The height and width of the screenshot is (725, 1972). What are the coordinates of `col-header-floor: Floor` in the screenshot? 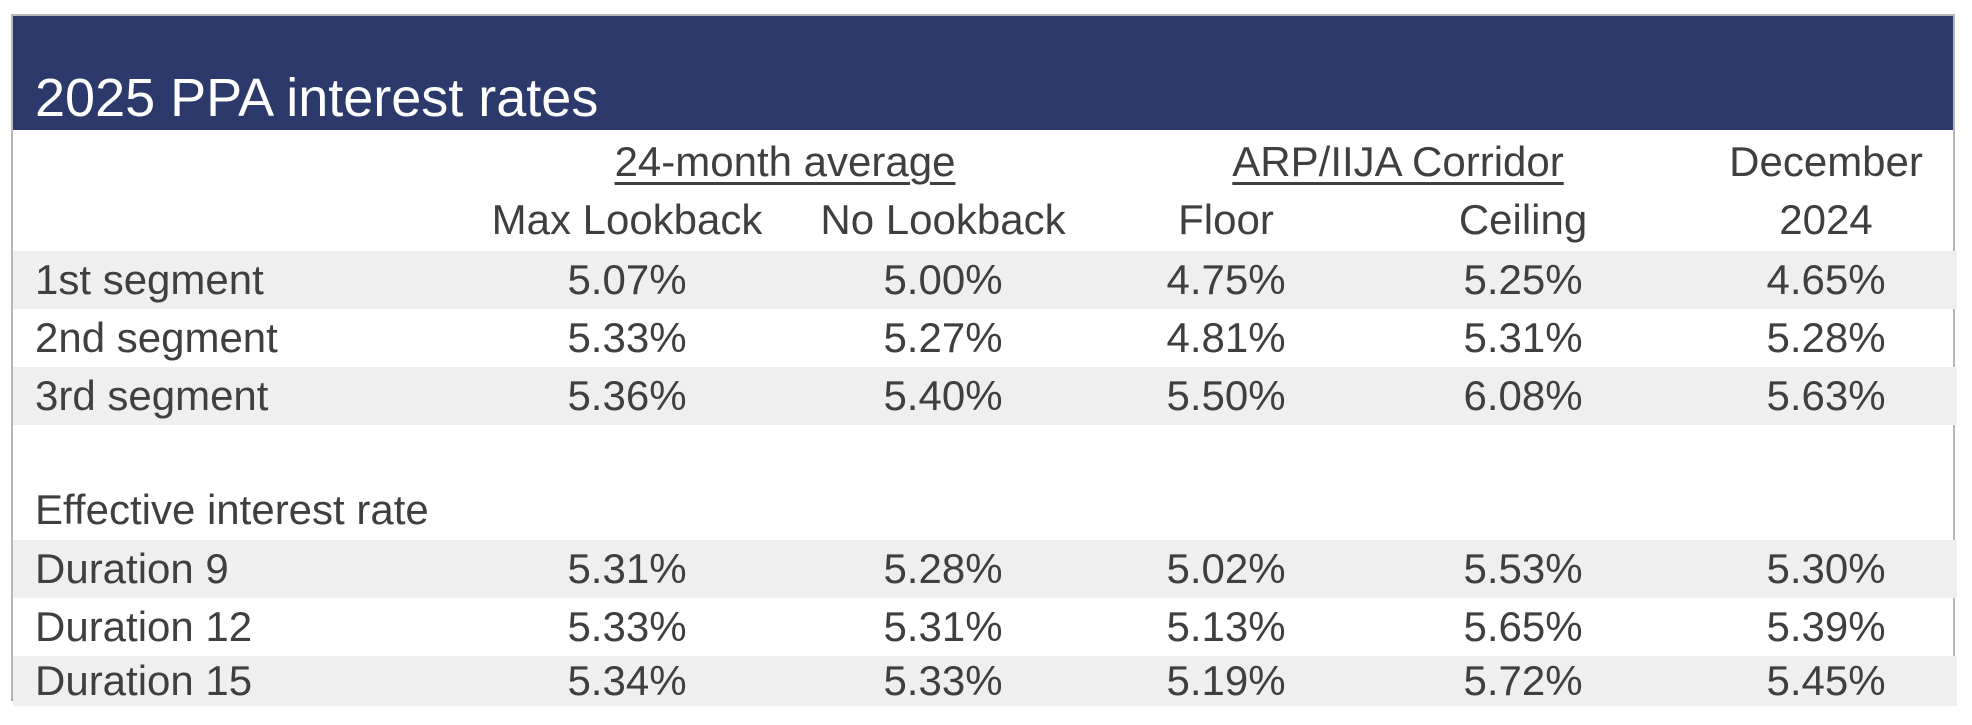 It's located at (1226, 219).